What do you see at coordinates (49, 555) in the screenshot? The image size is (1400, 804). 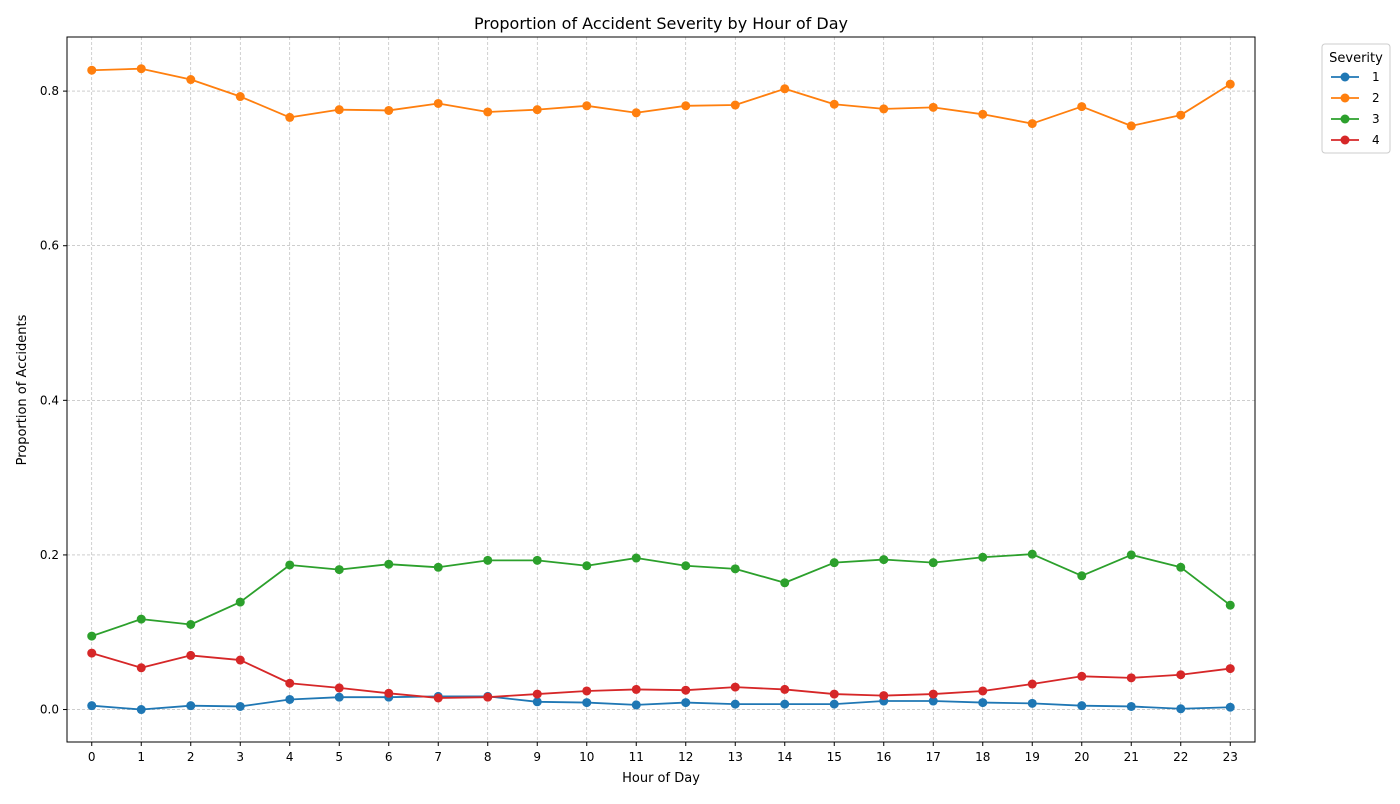 I see `y-tick-label: 0.2` at bounding box center [49, 555].